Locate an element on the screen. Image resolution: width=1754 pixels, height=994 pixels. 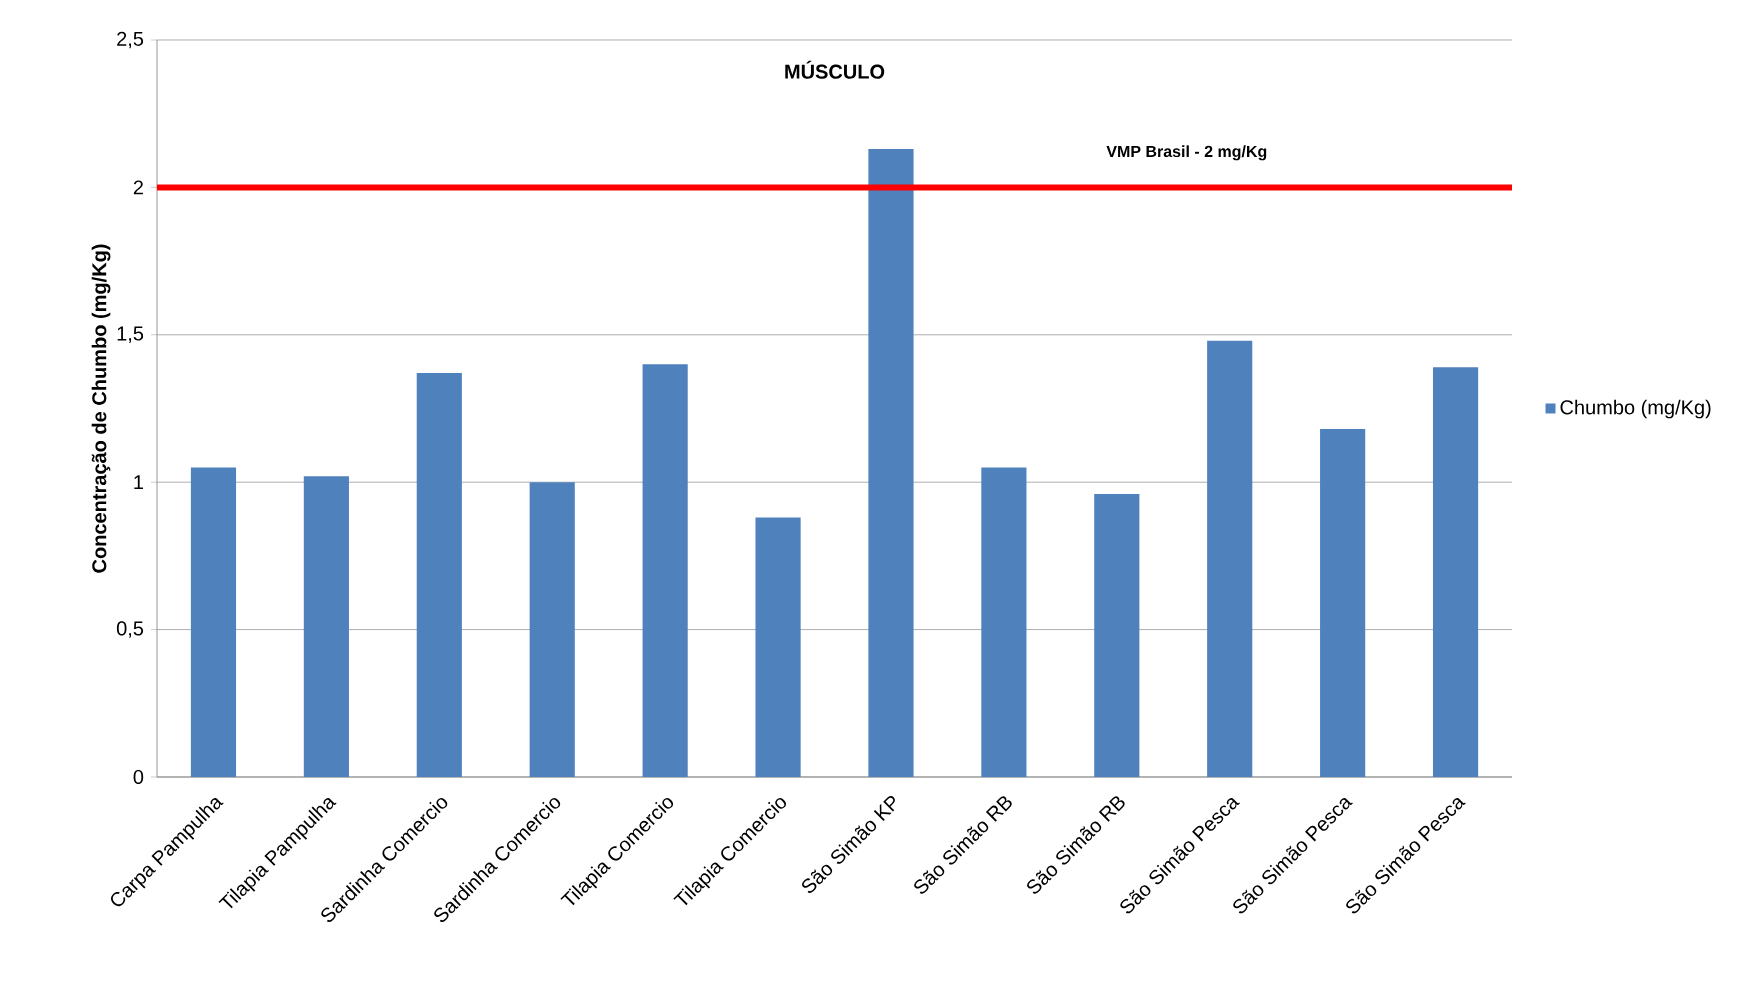
y-axis-title: Concentração de Chumbo (mg/Kg) is located at coordinates (101, 408).